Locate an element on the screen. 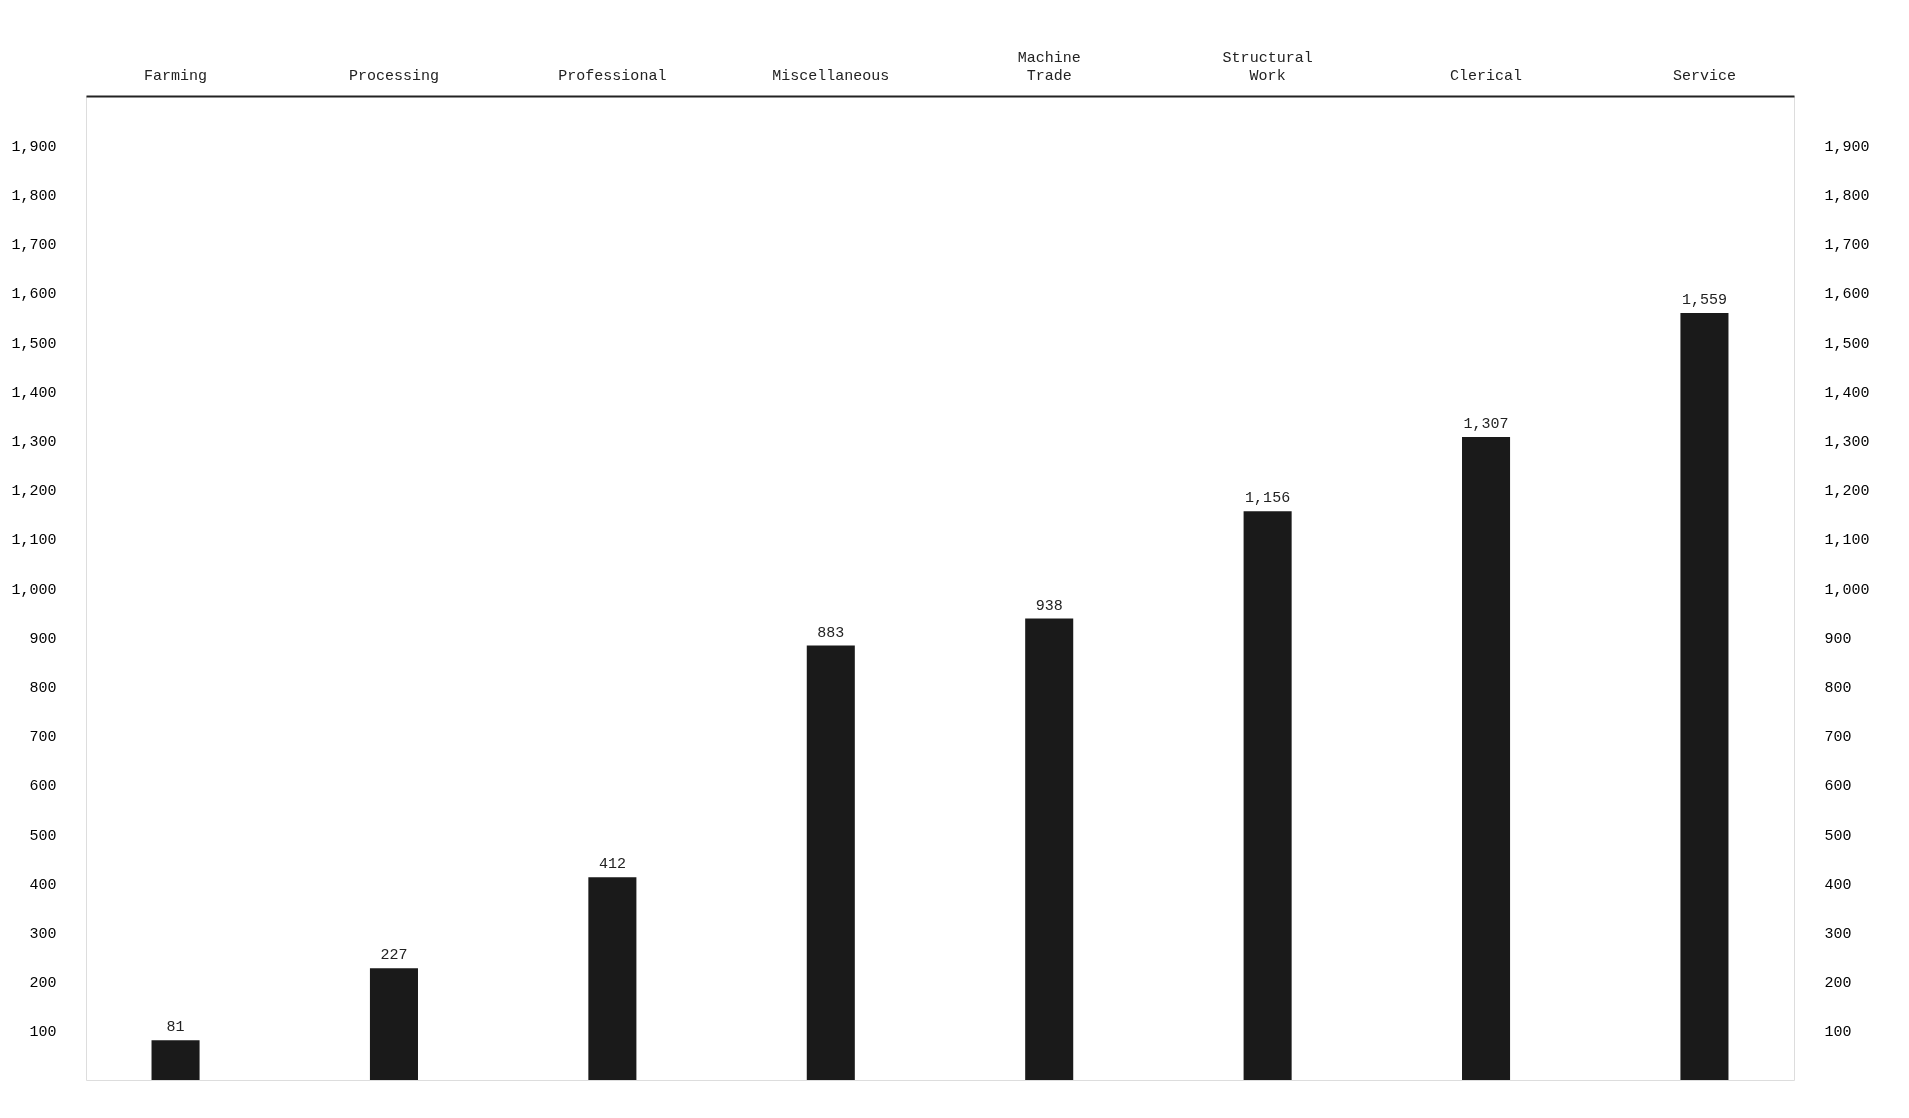 The image size is (1909, 1118). y-tick-label: 200 is located at coordinates (43, 984).